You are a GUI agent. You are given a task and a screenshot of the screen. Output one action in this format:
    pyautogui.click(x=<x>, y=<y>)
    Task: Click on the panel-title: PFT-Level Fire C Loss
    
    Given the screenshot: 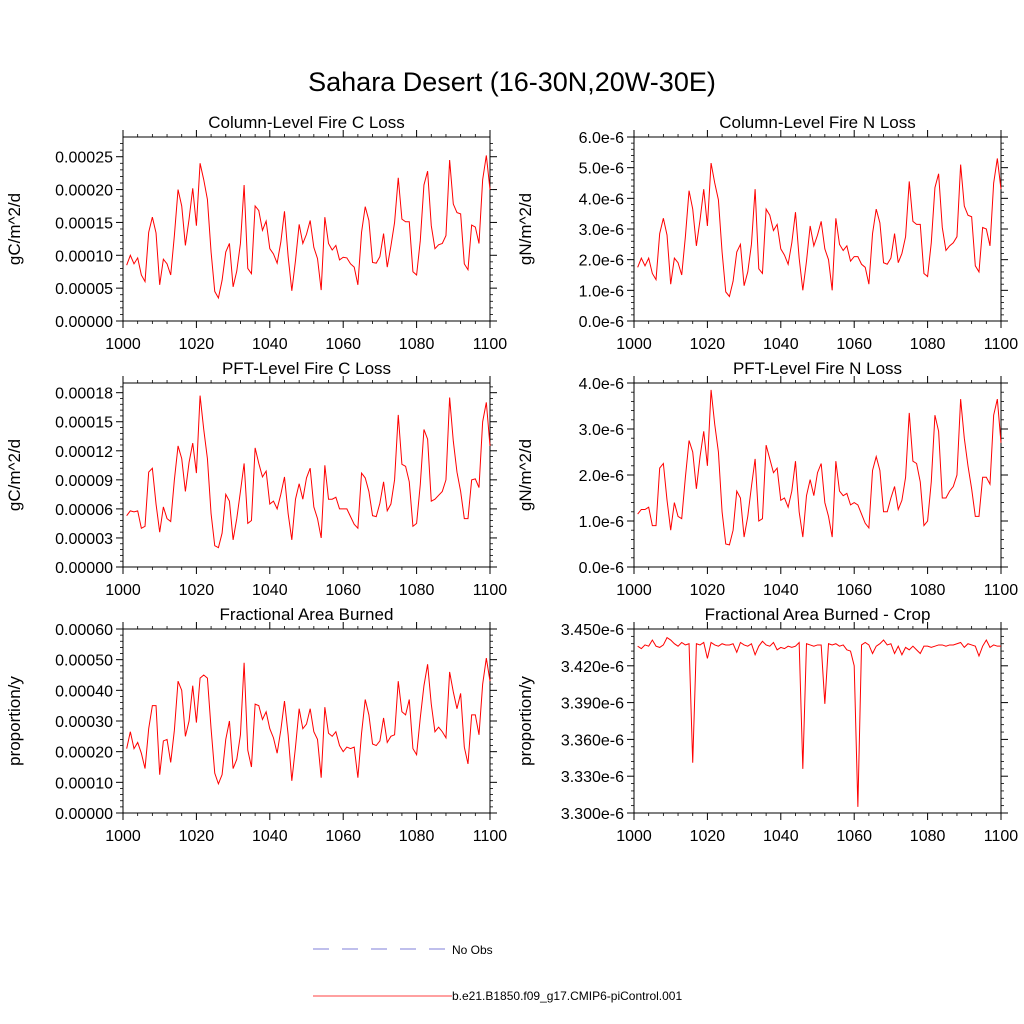 What is the action you would take?
    pyautogui.click(x=306, y=368)
    